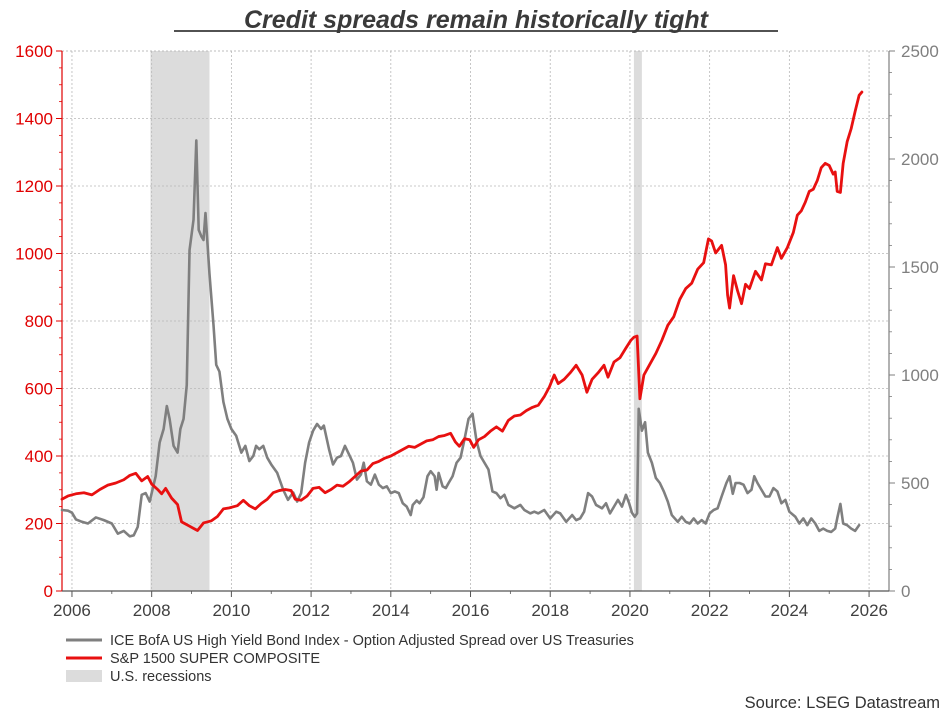 Image resolution: width=949 pixels, height=712 pixels. I want to click on legend-swatch-recession, so click(84, 676).